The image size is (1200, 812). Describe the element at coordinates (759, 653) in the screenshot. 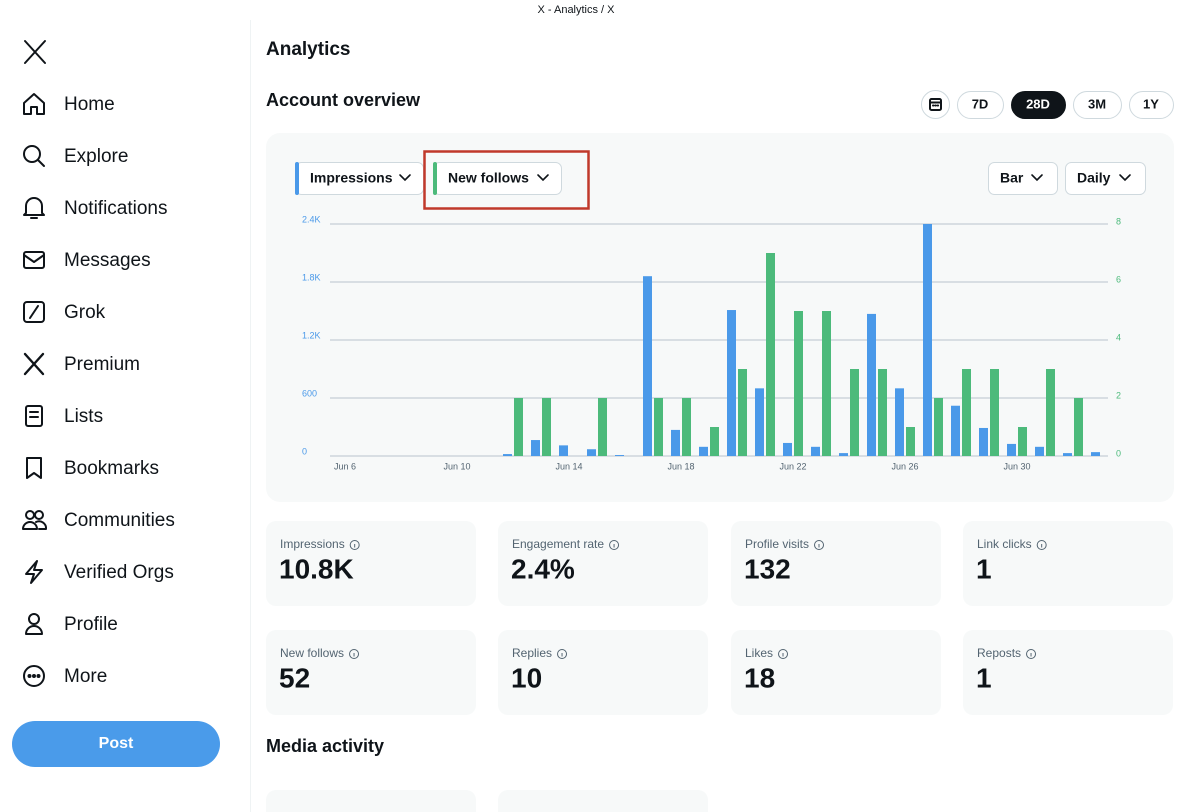

I see `stat-label: Likes` at that location.